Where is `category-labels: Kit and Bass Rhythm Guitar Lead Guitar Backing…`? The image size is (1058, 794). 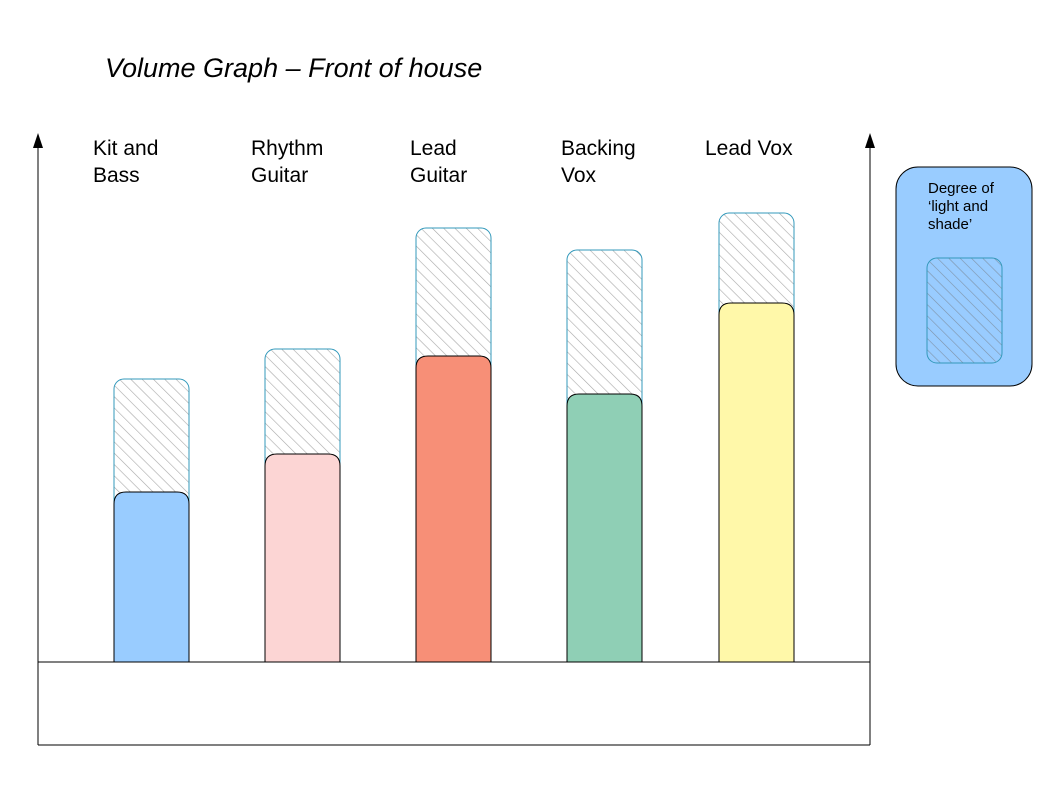 category-labels: Kit and Bass Rhythm Guitar Lead Guitar Backing… is located at coordinates (443, 162).